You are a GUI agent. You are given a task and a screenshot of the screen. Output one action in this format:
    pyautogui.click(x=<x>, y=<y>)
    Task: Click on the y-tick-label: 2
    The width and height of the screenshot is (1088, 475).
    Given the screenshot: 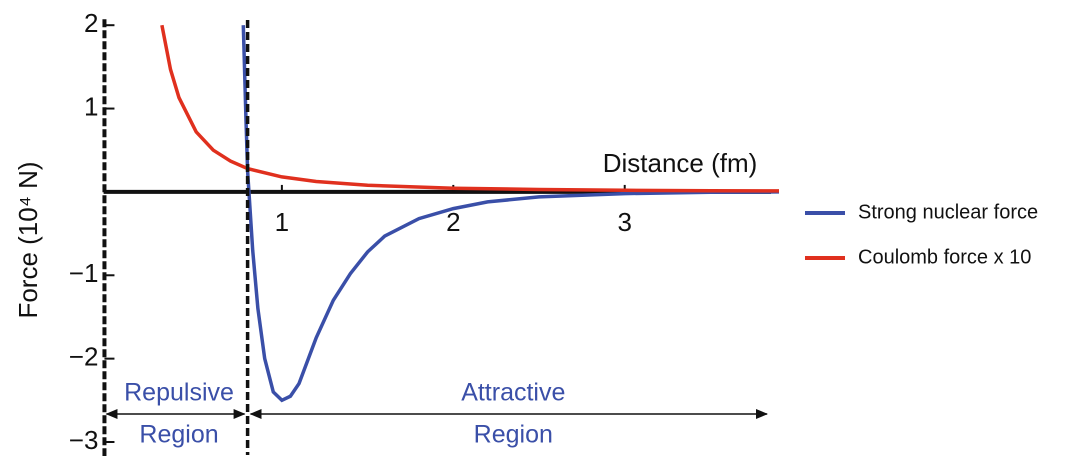 What is the action you would take?
    pyautogui.click(x=91, y=23)
    